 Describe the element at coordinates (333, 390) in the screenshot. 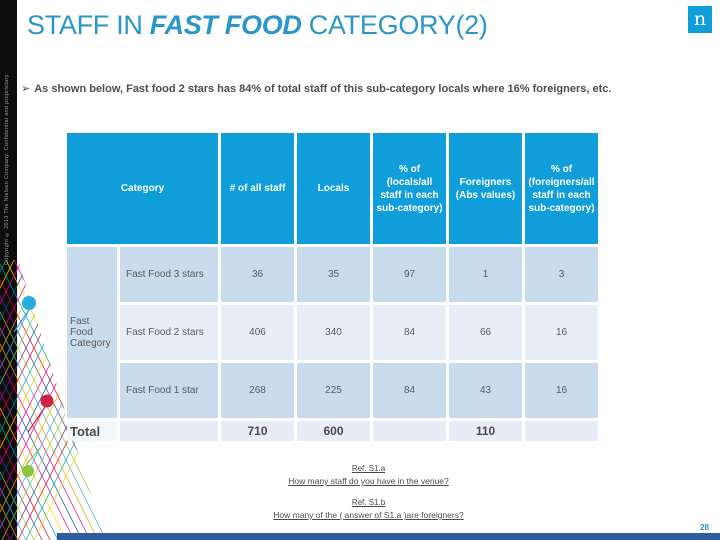

I see `table-cell: 225` at that location.